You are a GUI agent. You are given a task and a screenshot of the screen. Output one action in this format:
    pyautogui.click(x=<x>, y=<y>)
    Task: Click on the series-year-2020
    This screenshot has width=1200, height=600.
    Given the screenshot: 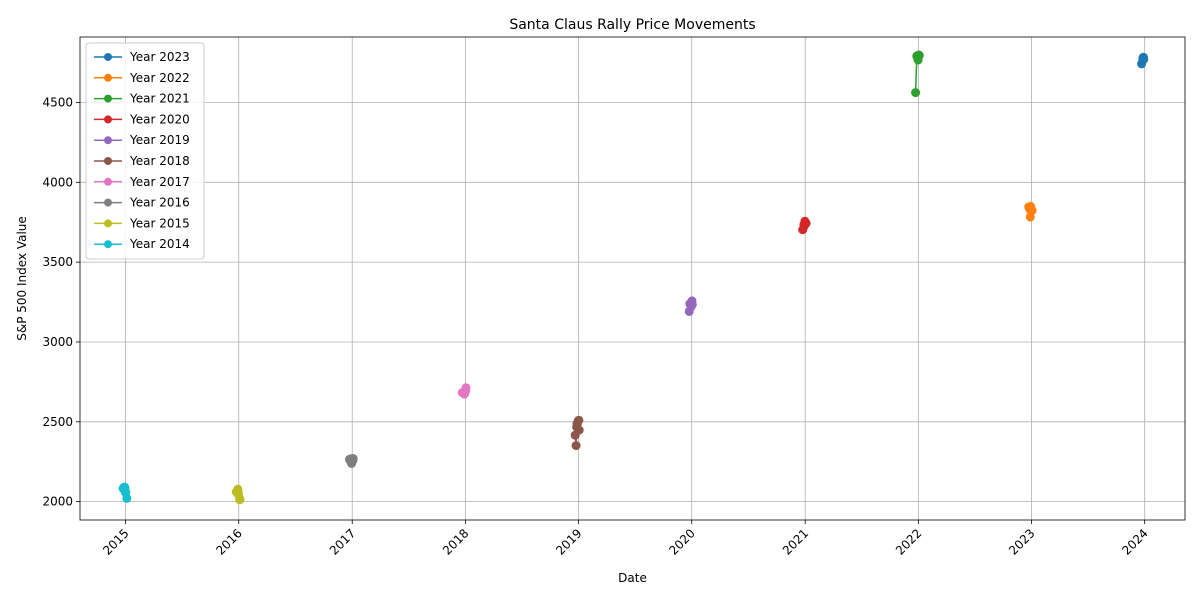 What is the action you would take?
    pyautogui.click(x=804, y=225)
    